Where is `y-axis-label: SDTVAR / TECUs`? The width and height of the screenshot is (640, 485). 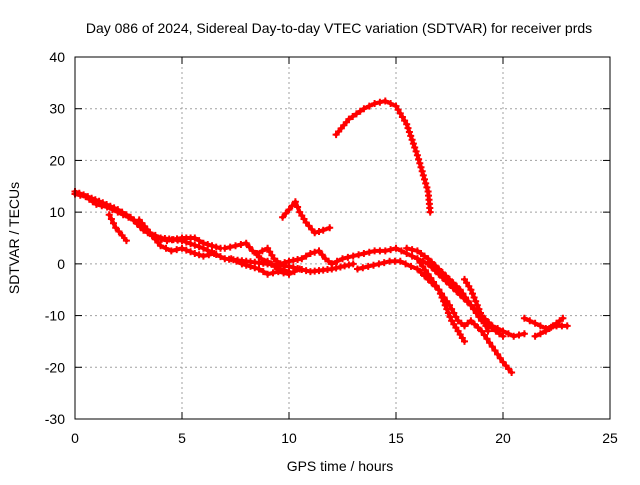 y-axis-label: SDTVAR / TECUs is located at coordinates (14, 238).